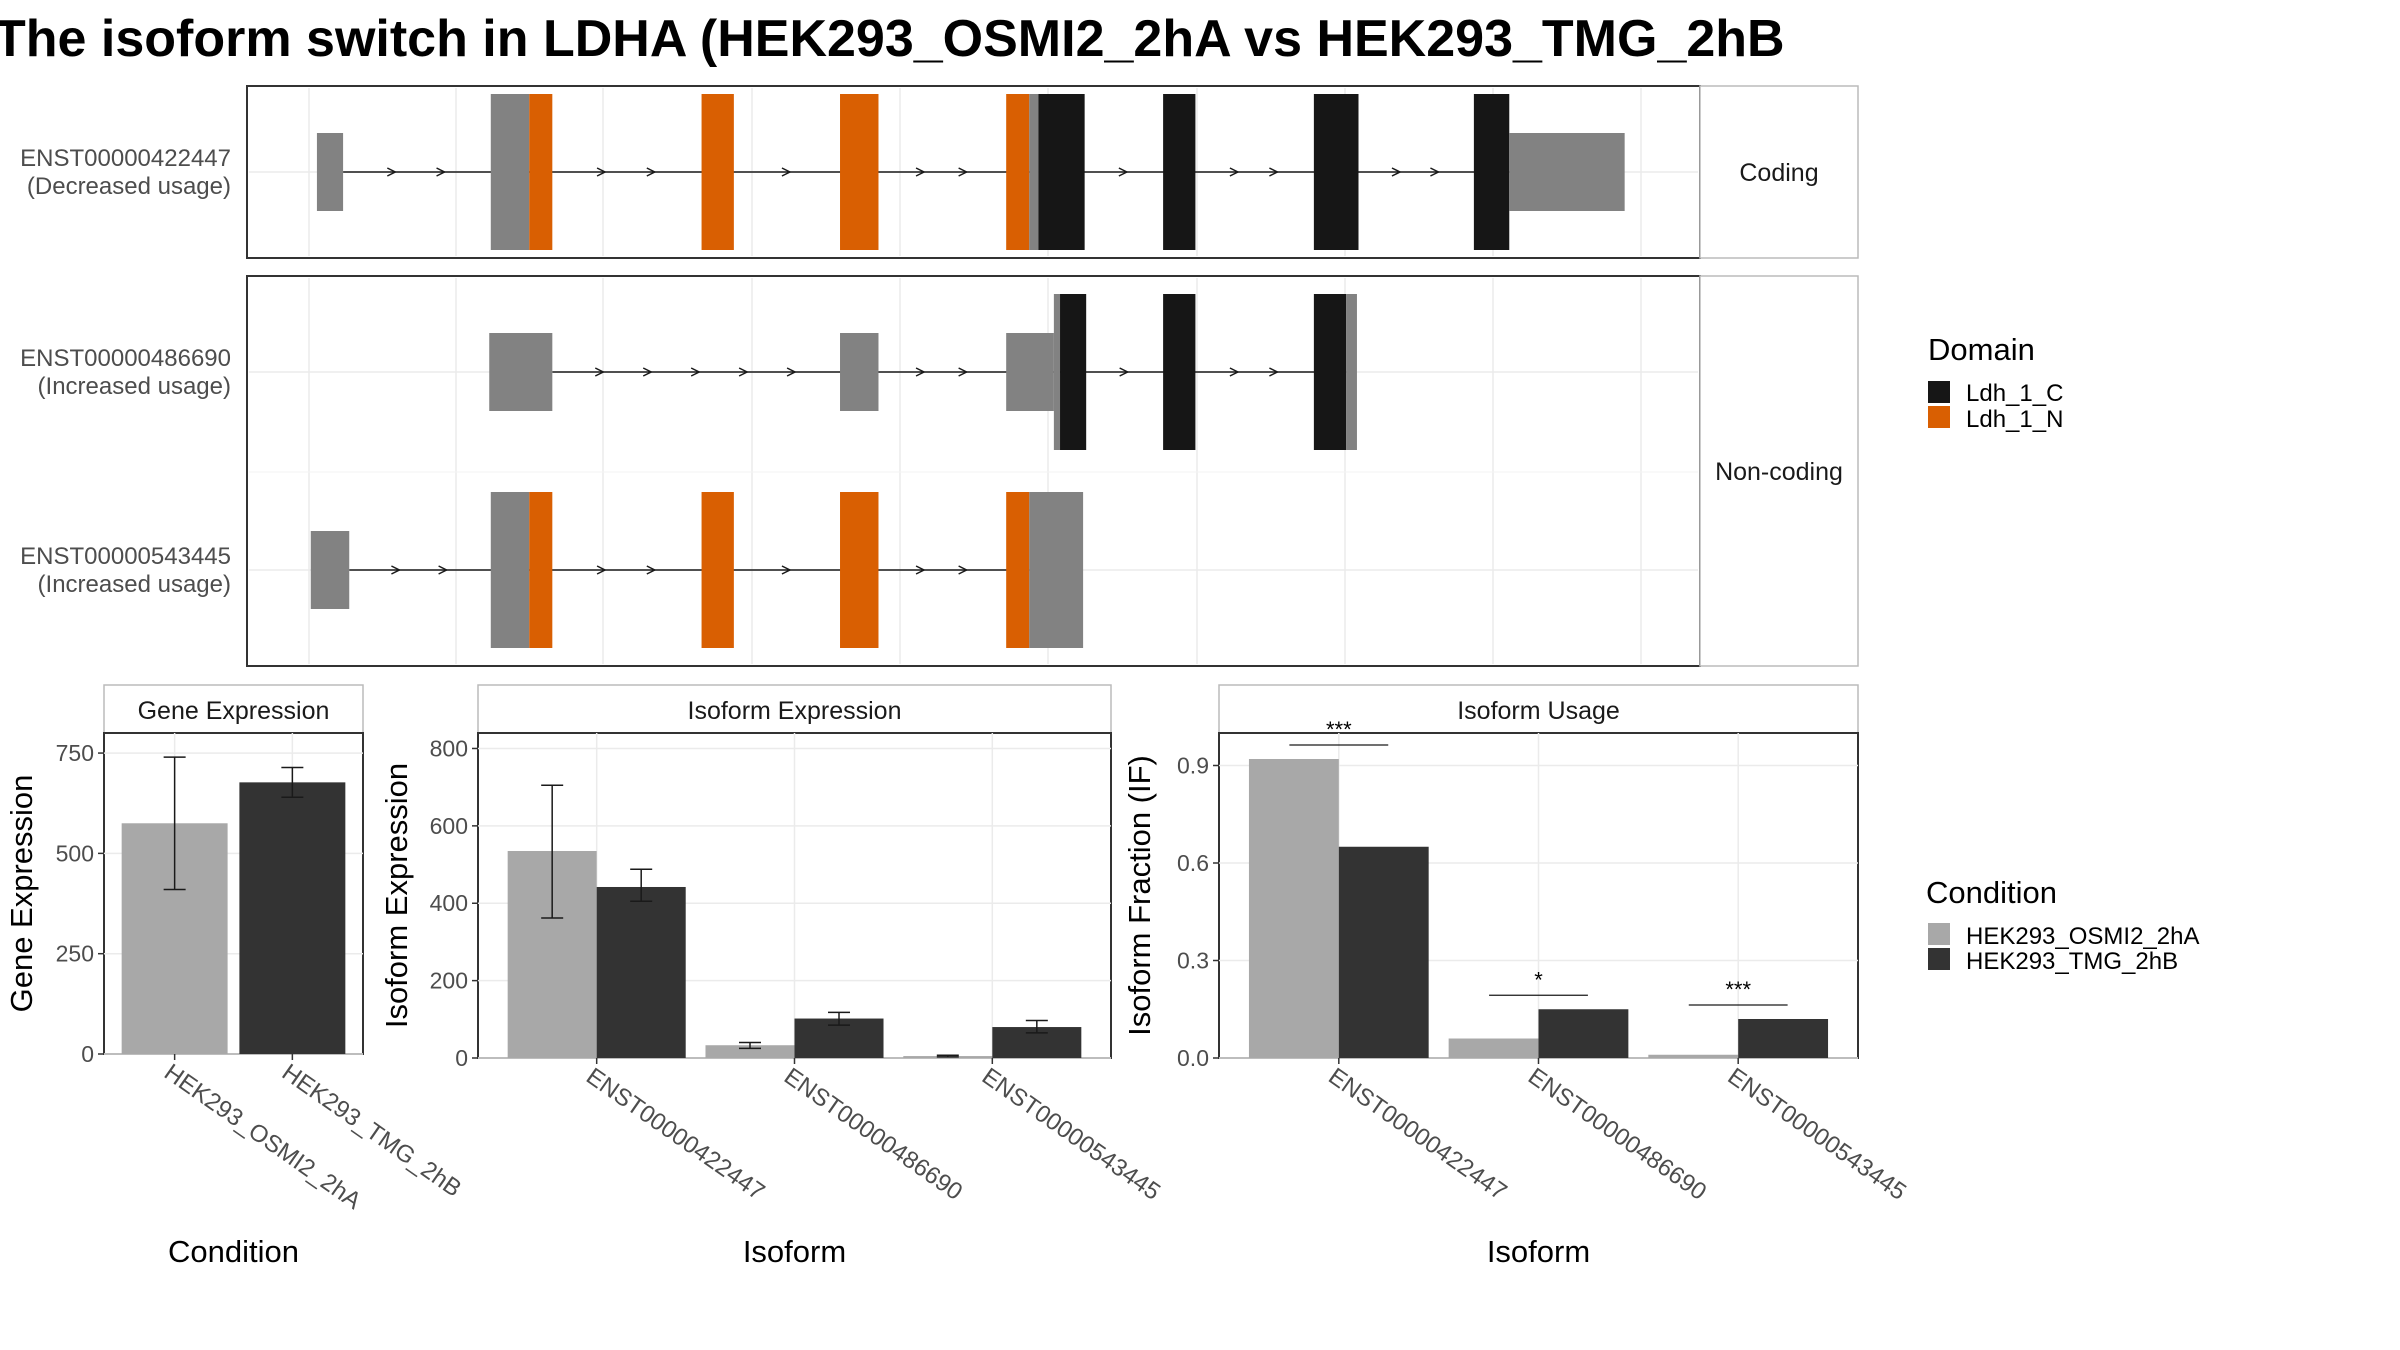 The width and height of the screenshot is (2400, 1350). Describe the element at coordinates (129, 186) in the screenshot. I see `isoform-usage-label: (Decreased usage)` at that location.